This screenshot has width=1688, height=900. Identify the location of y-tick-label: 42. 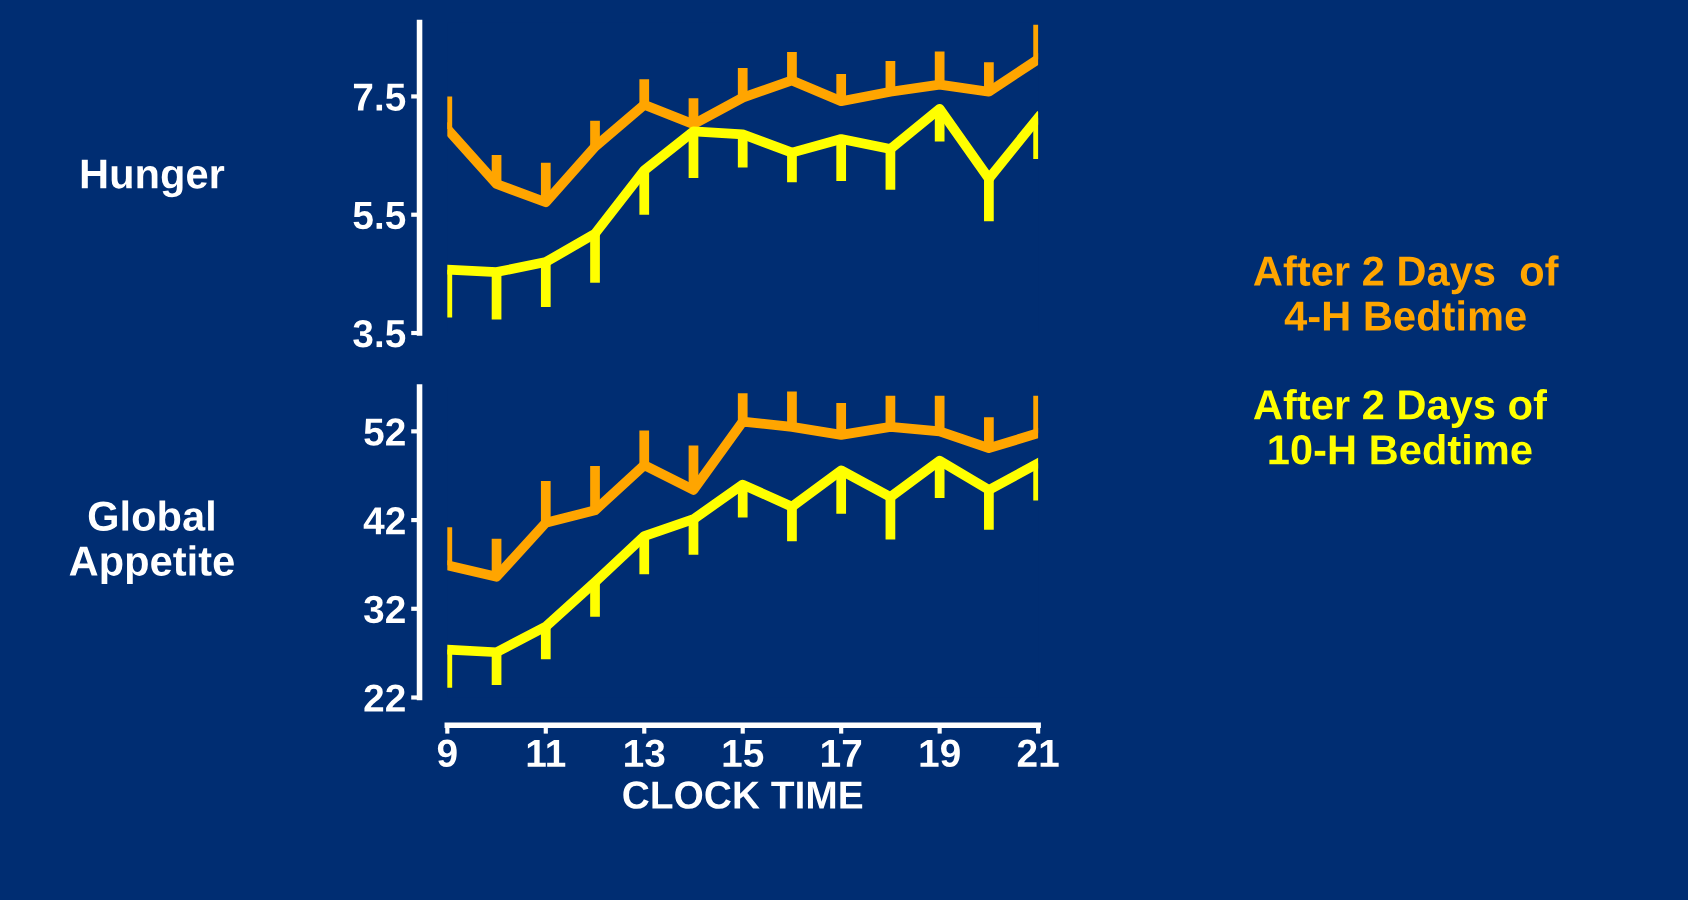
(384, 521).